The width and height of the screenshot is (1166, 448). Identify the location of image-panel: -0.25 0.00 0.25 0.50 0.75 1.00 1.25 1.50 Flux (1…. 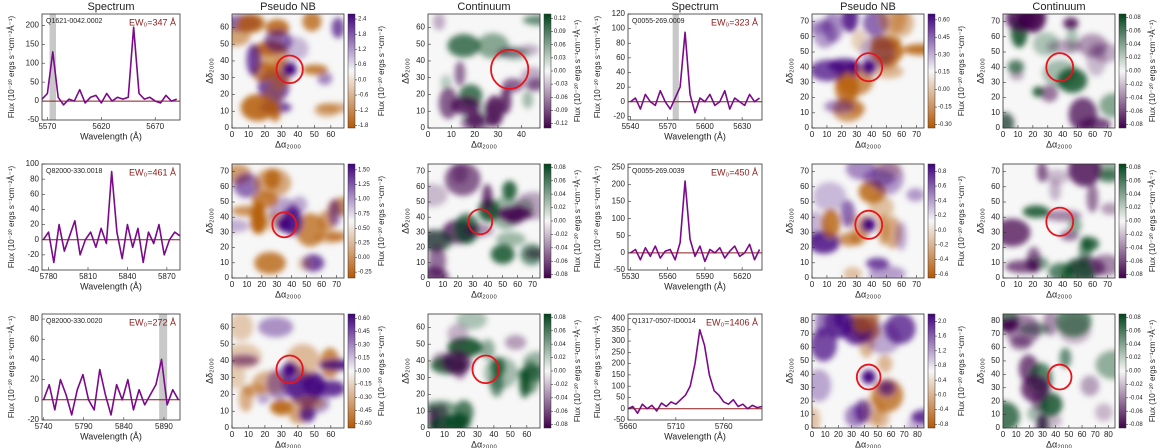
(295, 231).